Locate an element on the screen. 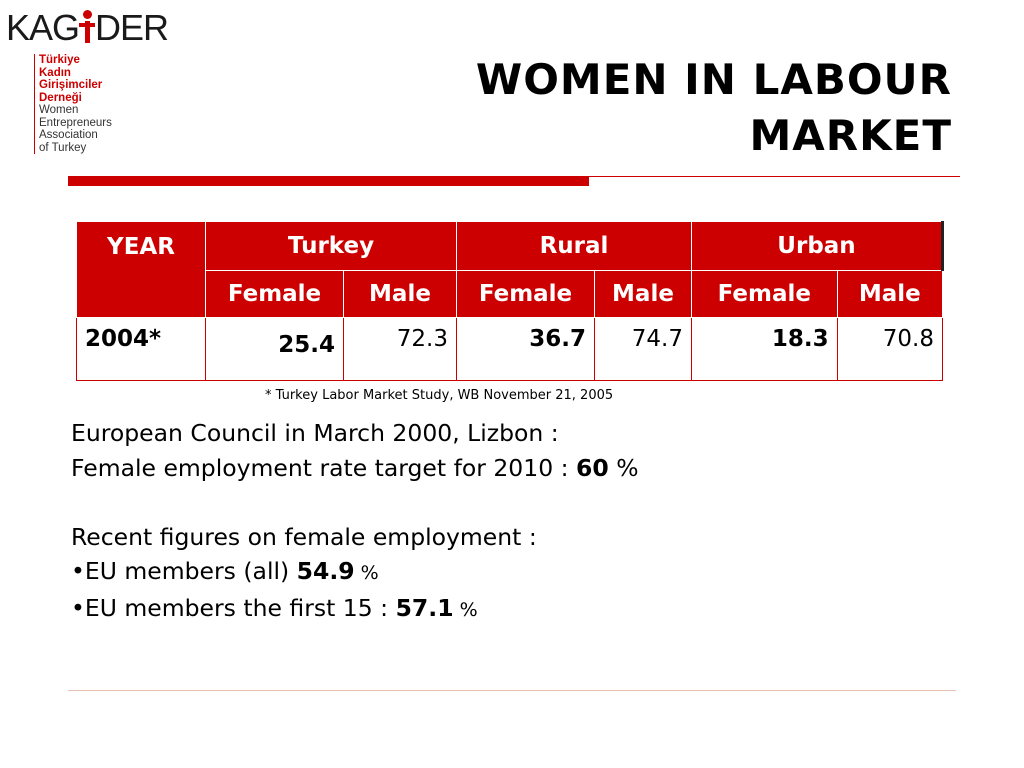  eu-15-value: 57.1 is located at coordinates (424, 607).